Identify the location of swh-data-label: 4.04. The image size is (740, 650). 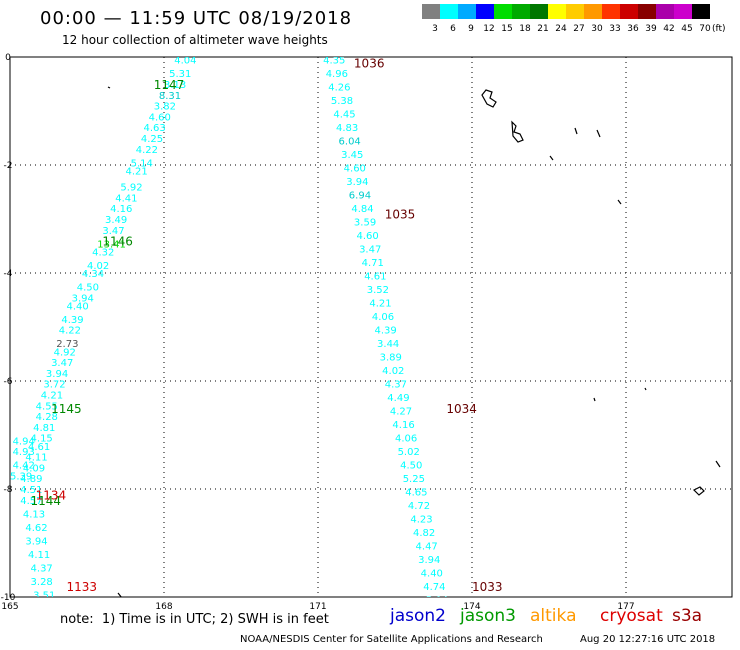
(185, 61).